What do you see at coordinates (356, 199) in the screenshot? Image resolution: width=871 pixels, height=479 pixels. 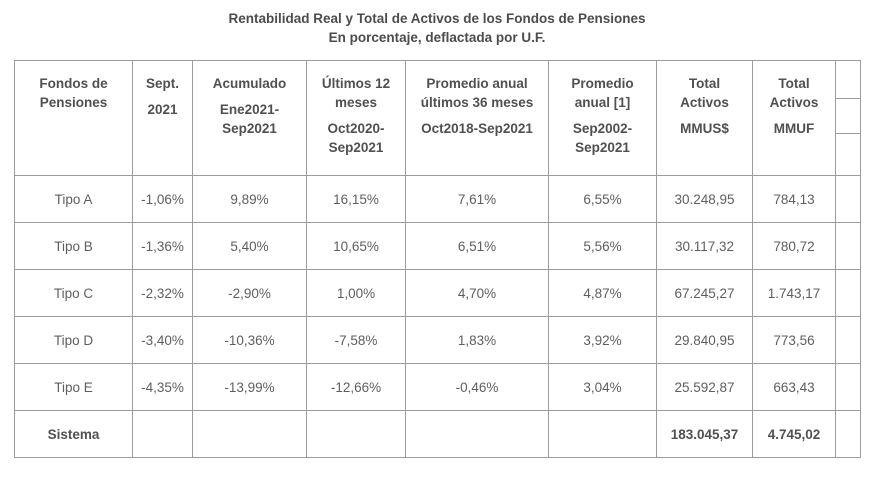 I see `value-cell: 16,15%` at bounding box center [356, 199].